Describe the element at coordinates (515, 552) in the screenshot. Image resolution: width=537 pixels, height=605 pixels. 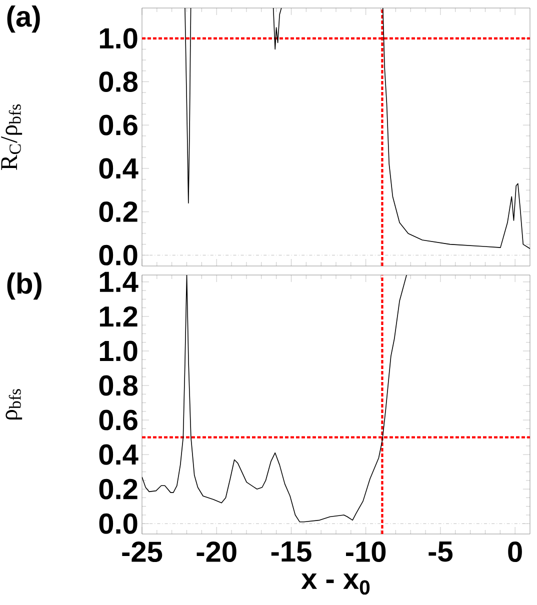
I see `x-tick-label: 0` at that location.